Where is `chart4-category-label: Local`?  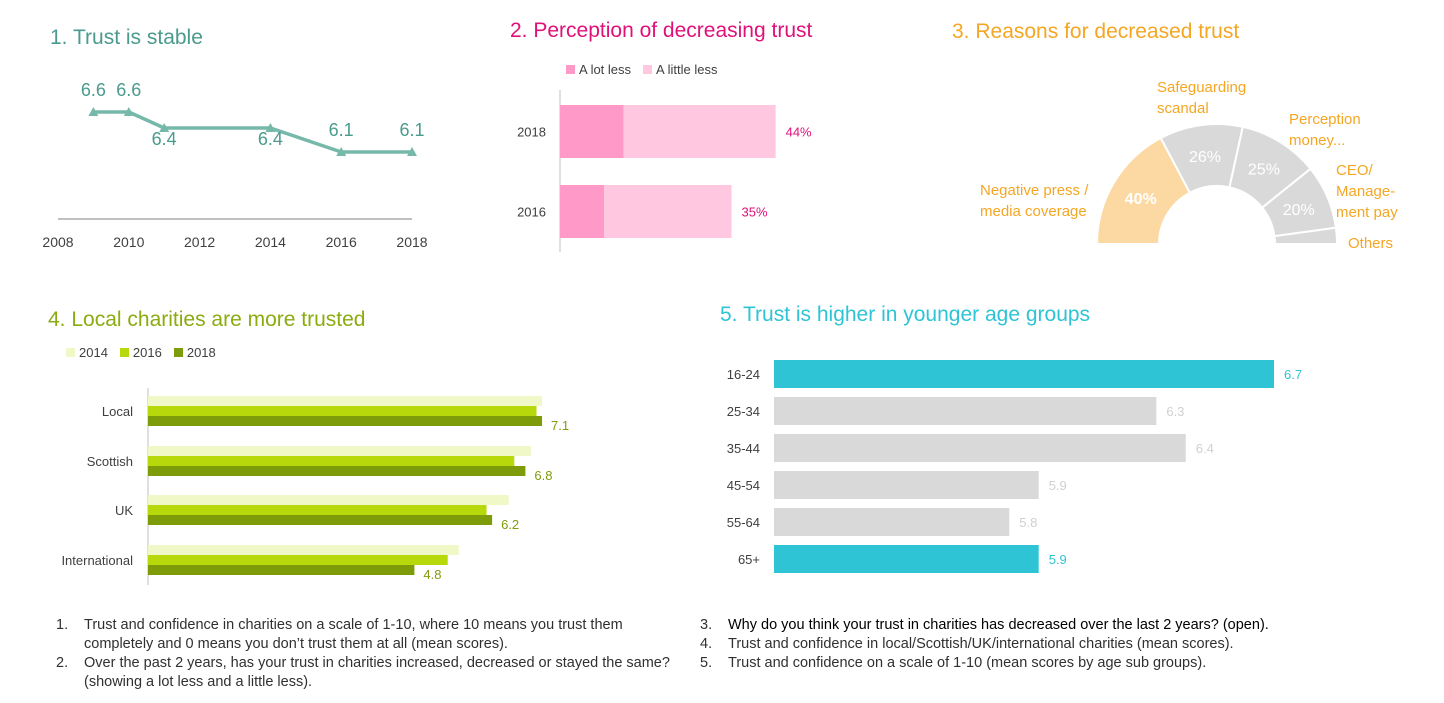
chart4-category-label: Local is located at coordinates (117, 411).